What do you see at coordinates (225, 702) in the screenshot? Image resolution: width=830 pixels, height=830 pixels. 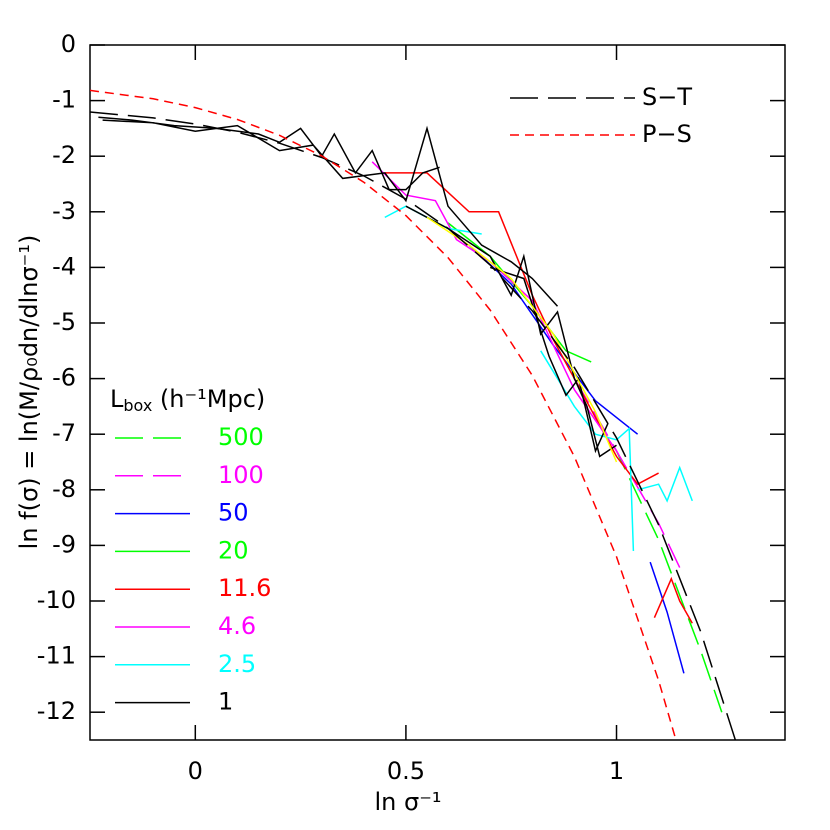 I see `legend-label: 1` at bounding box center [225, 702].